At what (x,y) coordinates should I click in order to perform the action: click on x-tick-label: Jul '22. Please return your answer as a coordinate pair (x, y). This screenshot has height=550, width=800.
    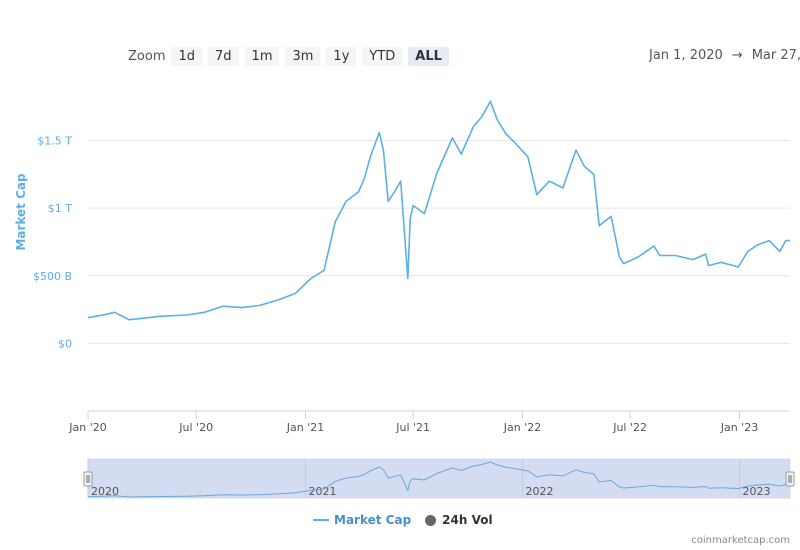
    Looking at the image, I should click on (629, 427).